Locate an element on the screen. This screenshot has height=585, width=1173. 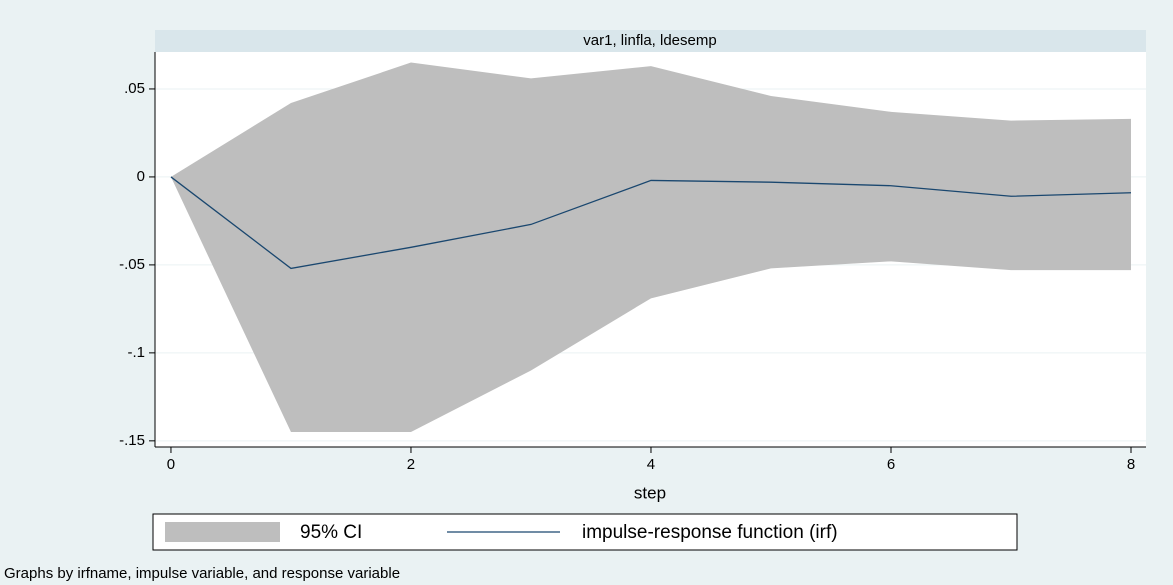
legend-label: 95% CI is located at coordinates (331, 532).